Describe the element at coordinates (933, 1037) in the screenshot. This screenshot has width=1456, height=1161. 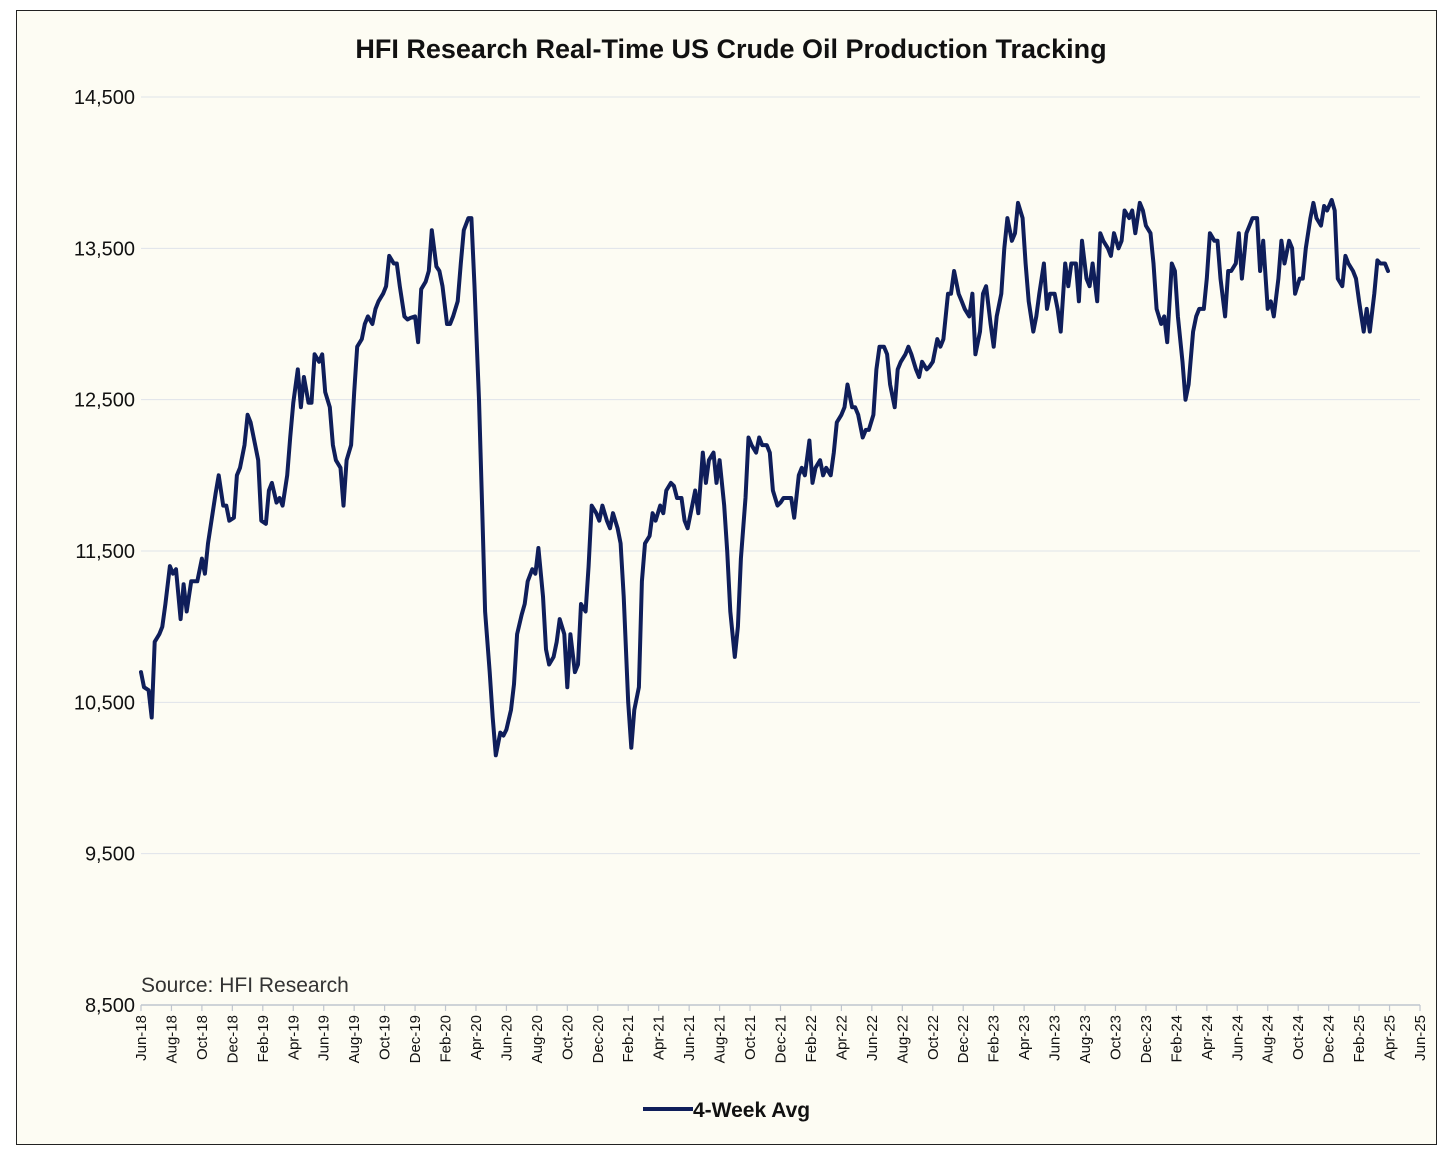
I see `x-tick-label-Oct-22: Oct-22` at that location.